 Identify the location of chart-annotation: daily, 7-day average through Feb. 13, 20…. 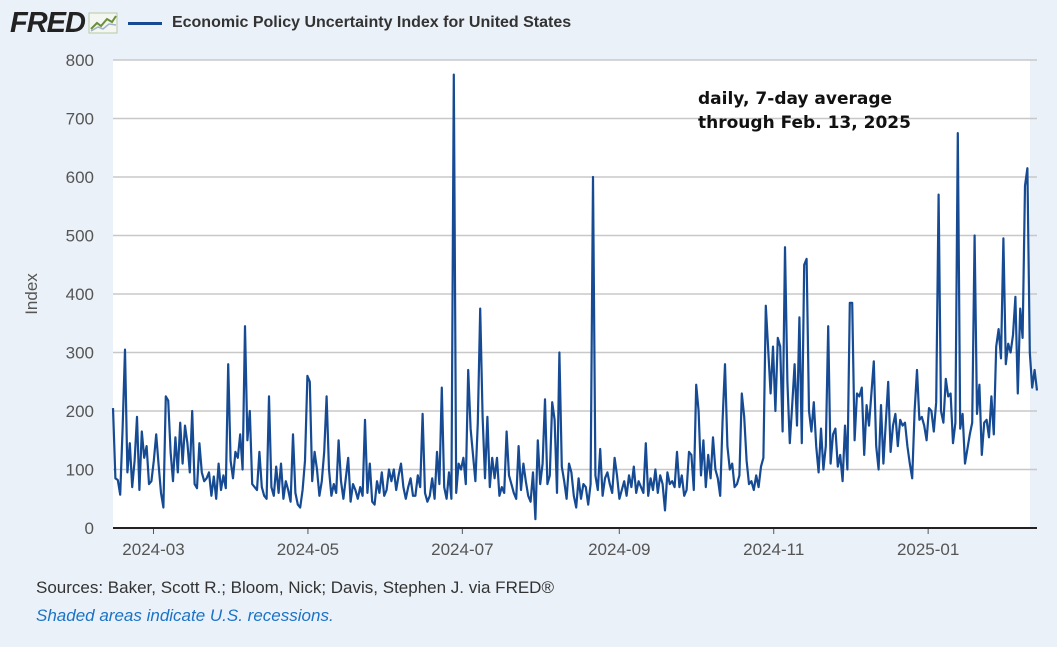
(804, 111).